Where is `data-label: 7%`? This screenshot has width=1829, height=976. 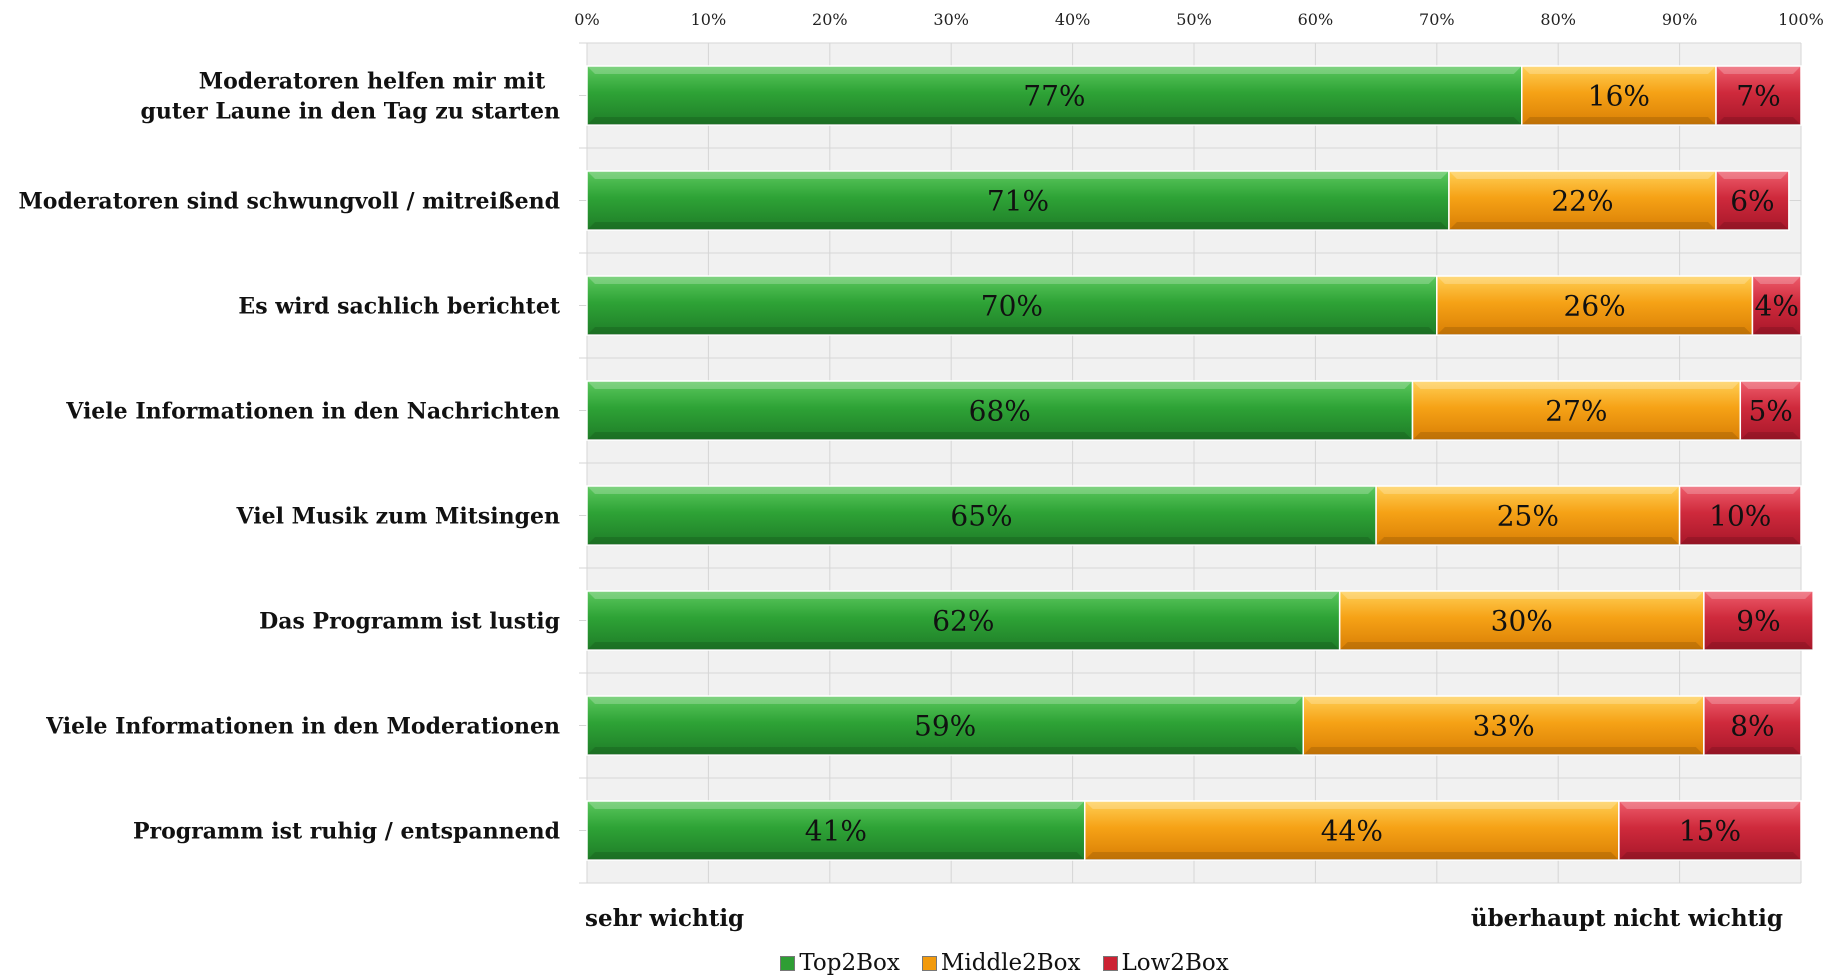
data-label: 7% is located at coordinates (1758, 96).